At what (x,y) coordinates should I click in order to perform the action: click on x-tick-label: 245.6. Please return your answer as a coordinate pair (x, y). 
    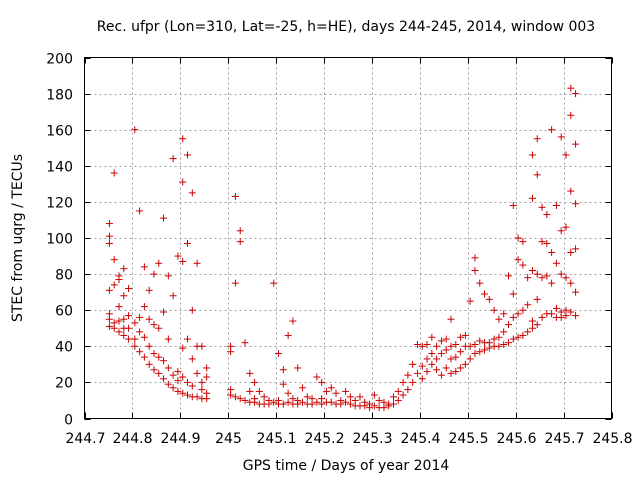
    Looking at the image, I should click on (516, 439).